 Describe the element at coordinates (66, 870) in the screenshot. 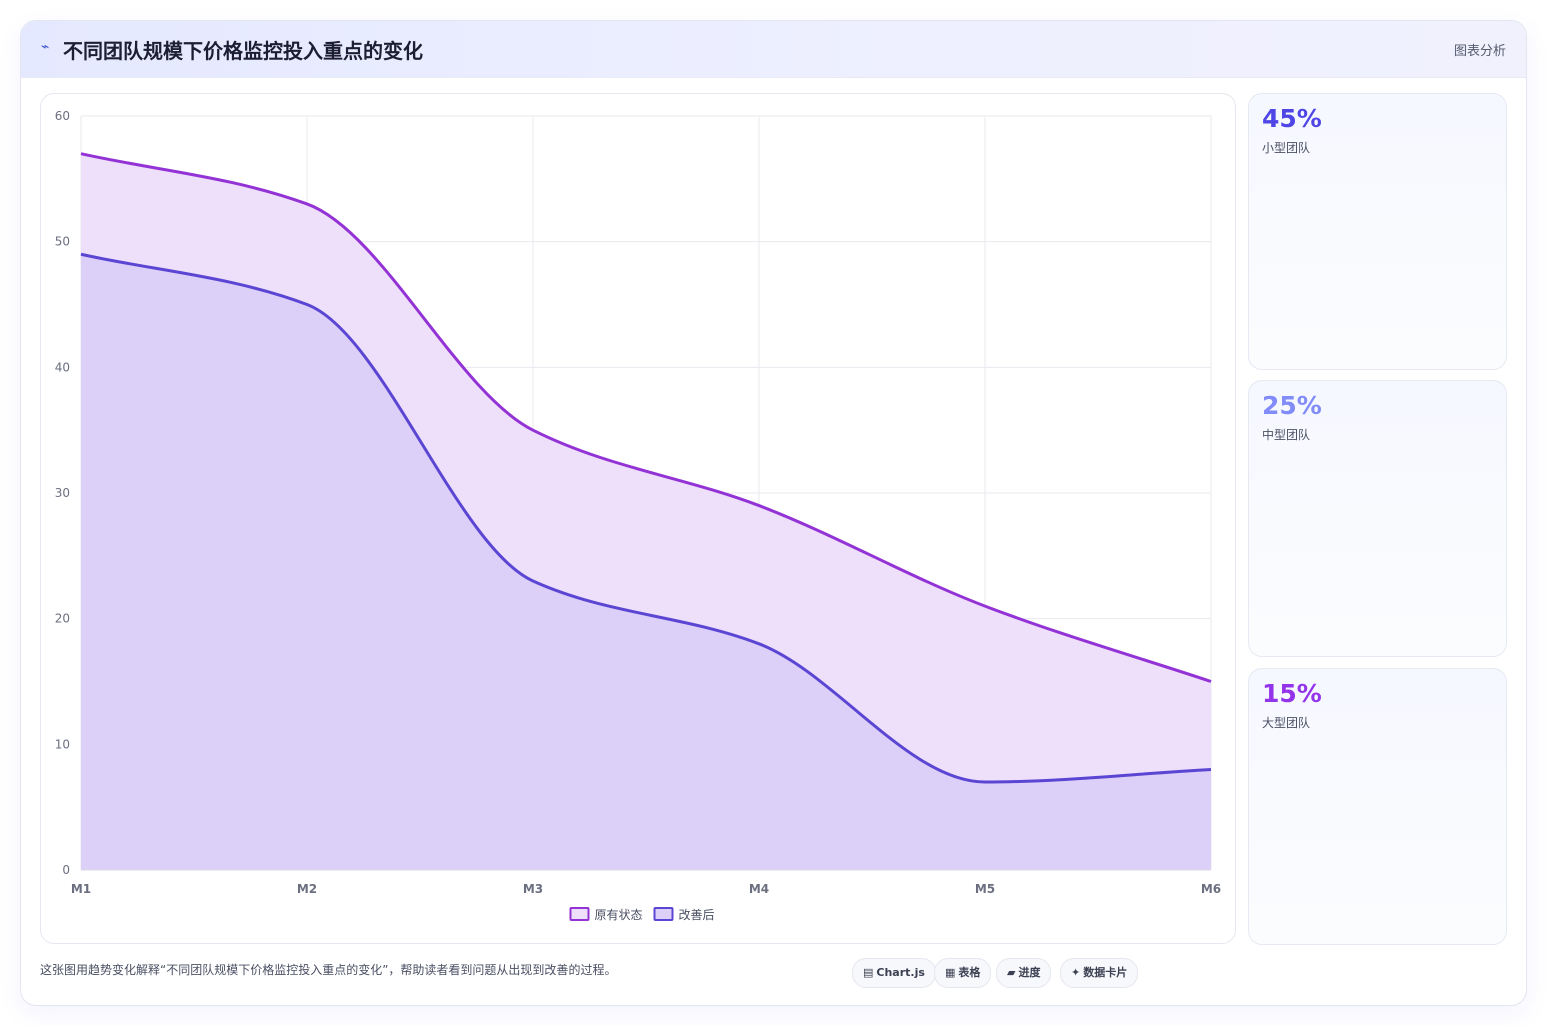

I see `y-tick-label: 0` at that location.